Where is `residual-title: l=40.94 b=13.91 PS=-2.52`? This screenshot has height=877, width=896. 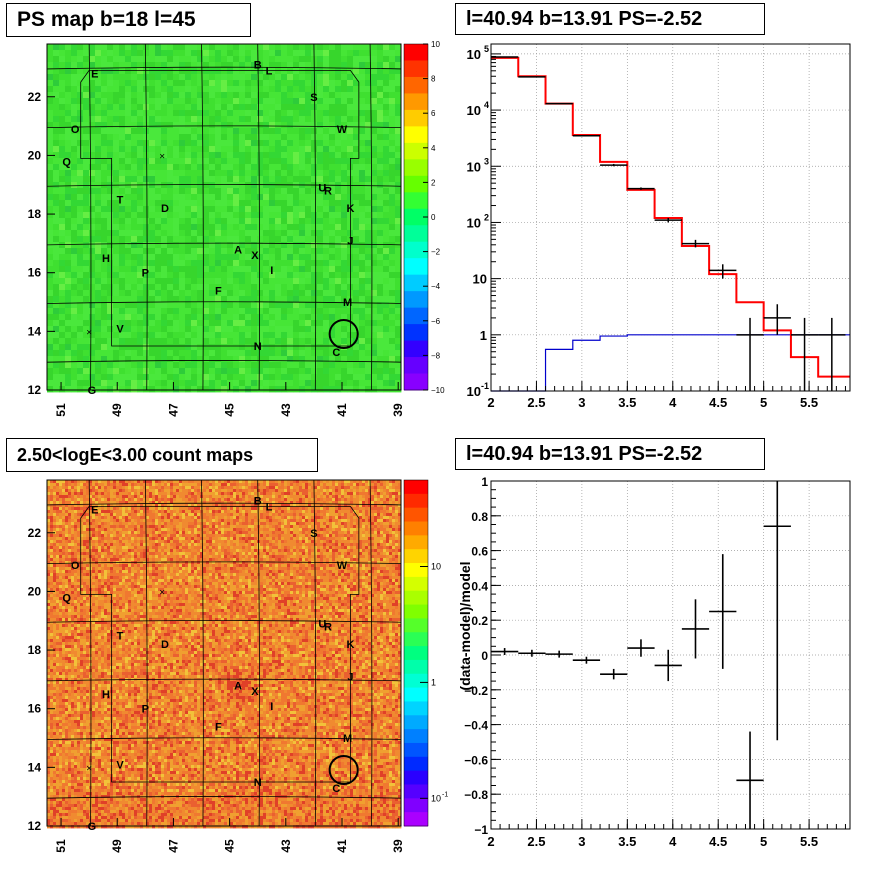
residual-title: l=40.94 b=13.91 PS=-2.52 is located at coordinates (610, 454).